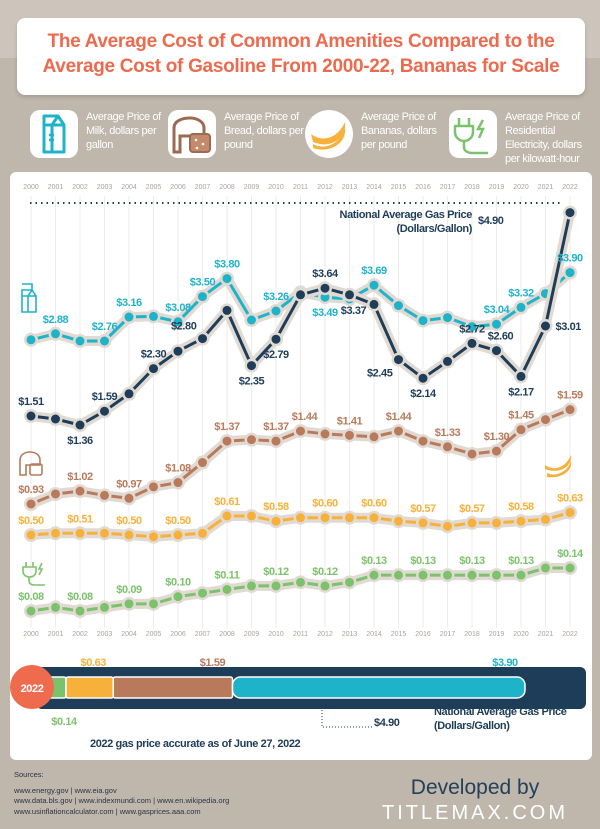 Image resolution: width=600 pixels, height=829 pixels. Describe the element at coordinates (154, 355) in the screenshot. I see `gas-data-label: $2.30` at that location.